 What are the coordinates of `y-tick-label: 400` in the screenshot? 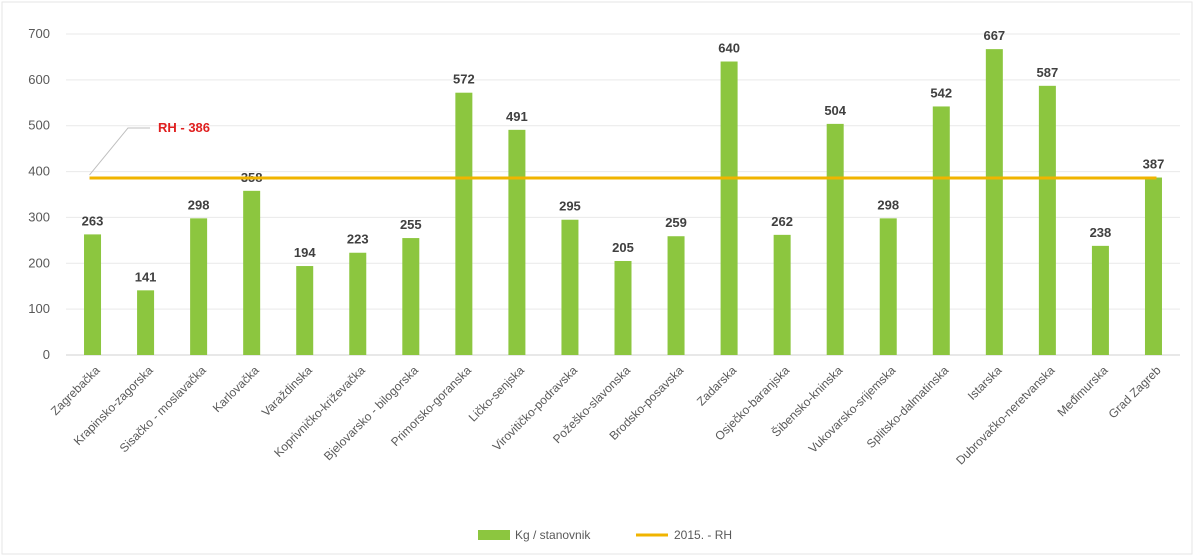 It's located at (39, 171).